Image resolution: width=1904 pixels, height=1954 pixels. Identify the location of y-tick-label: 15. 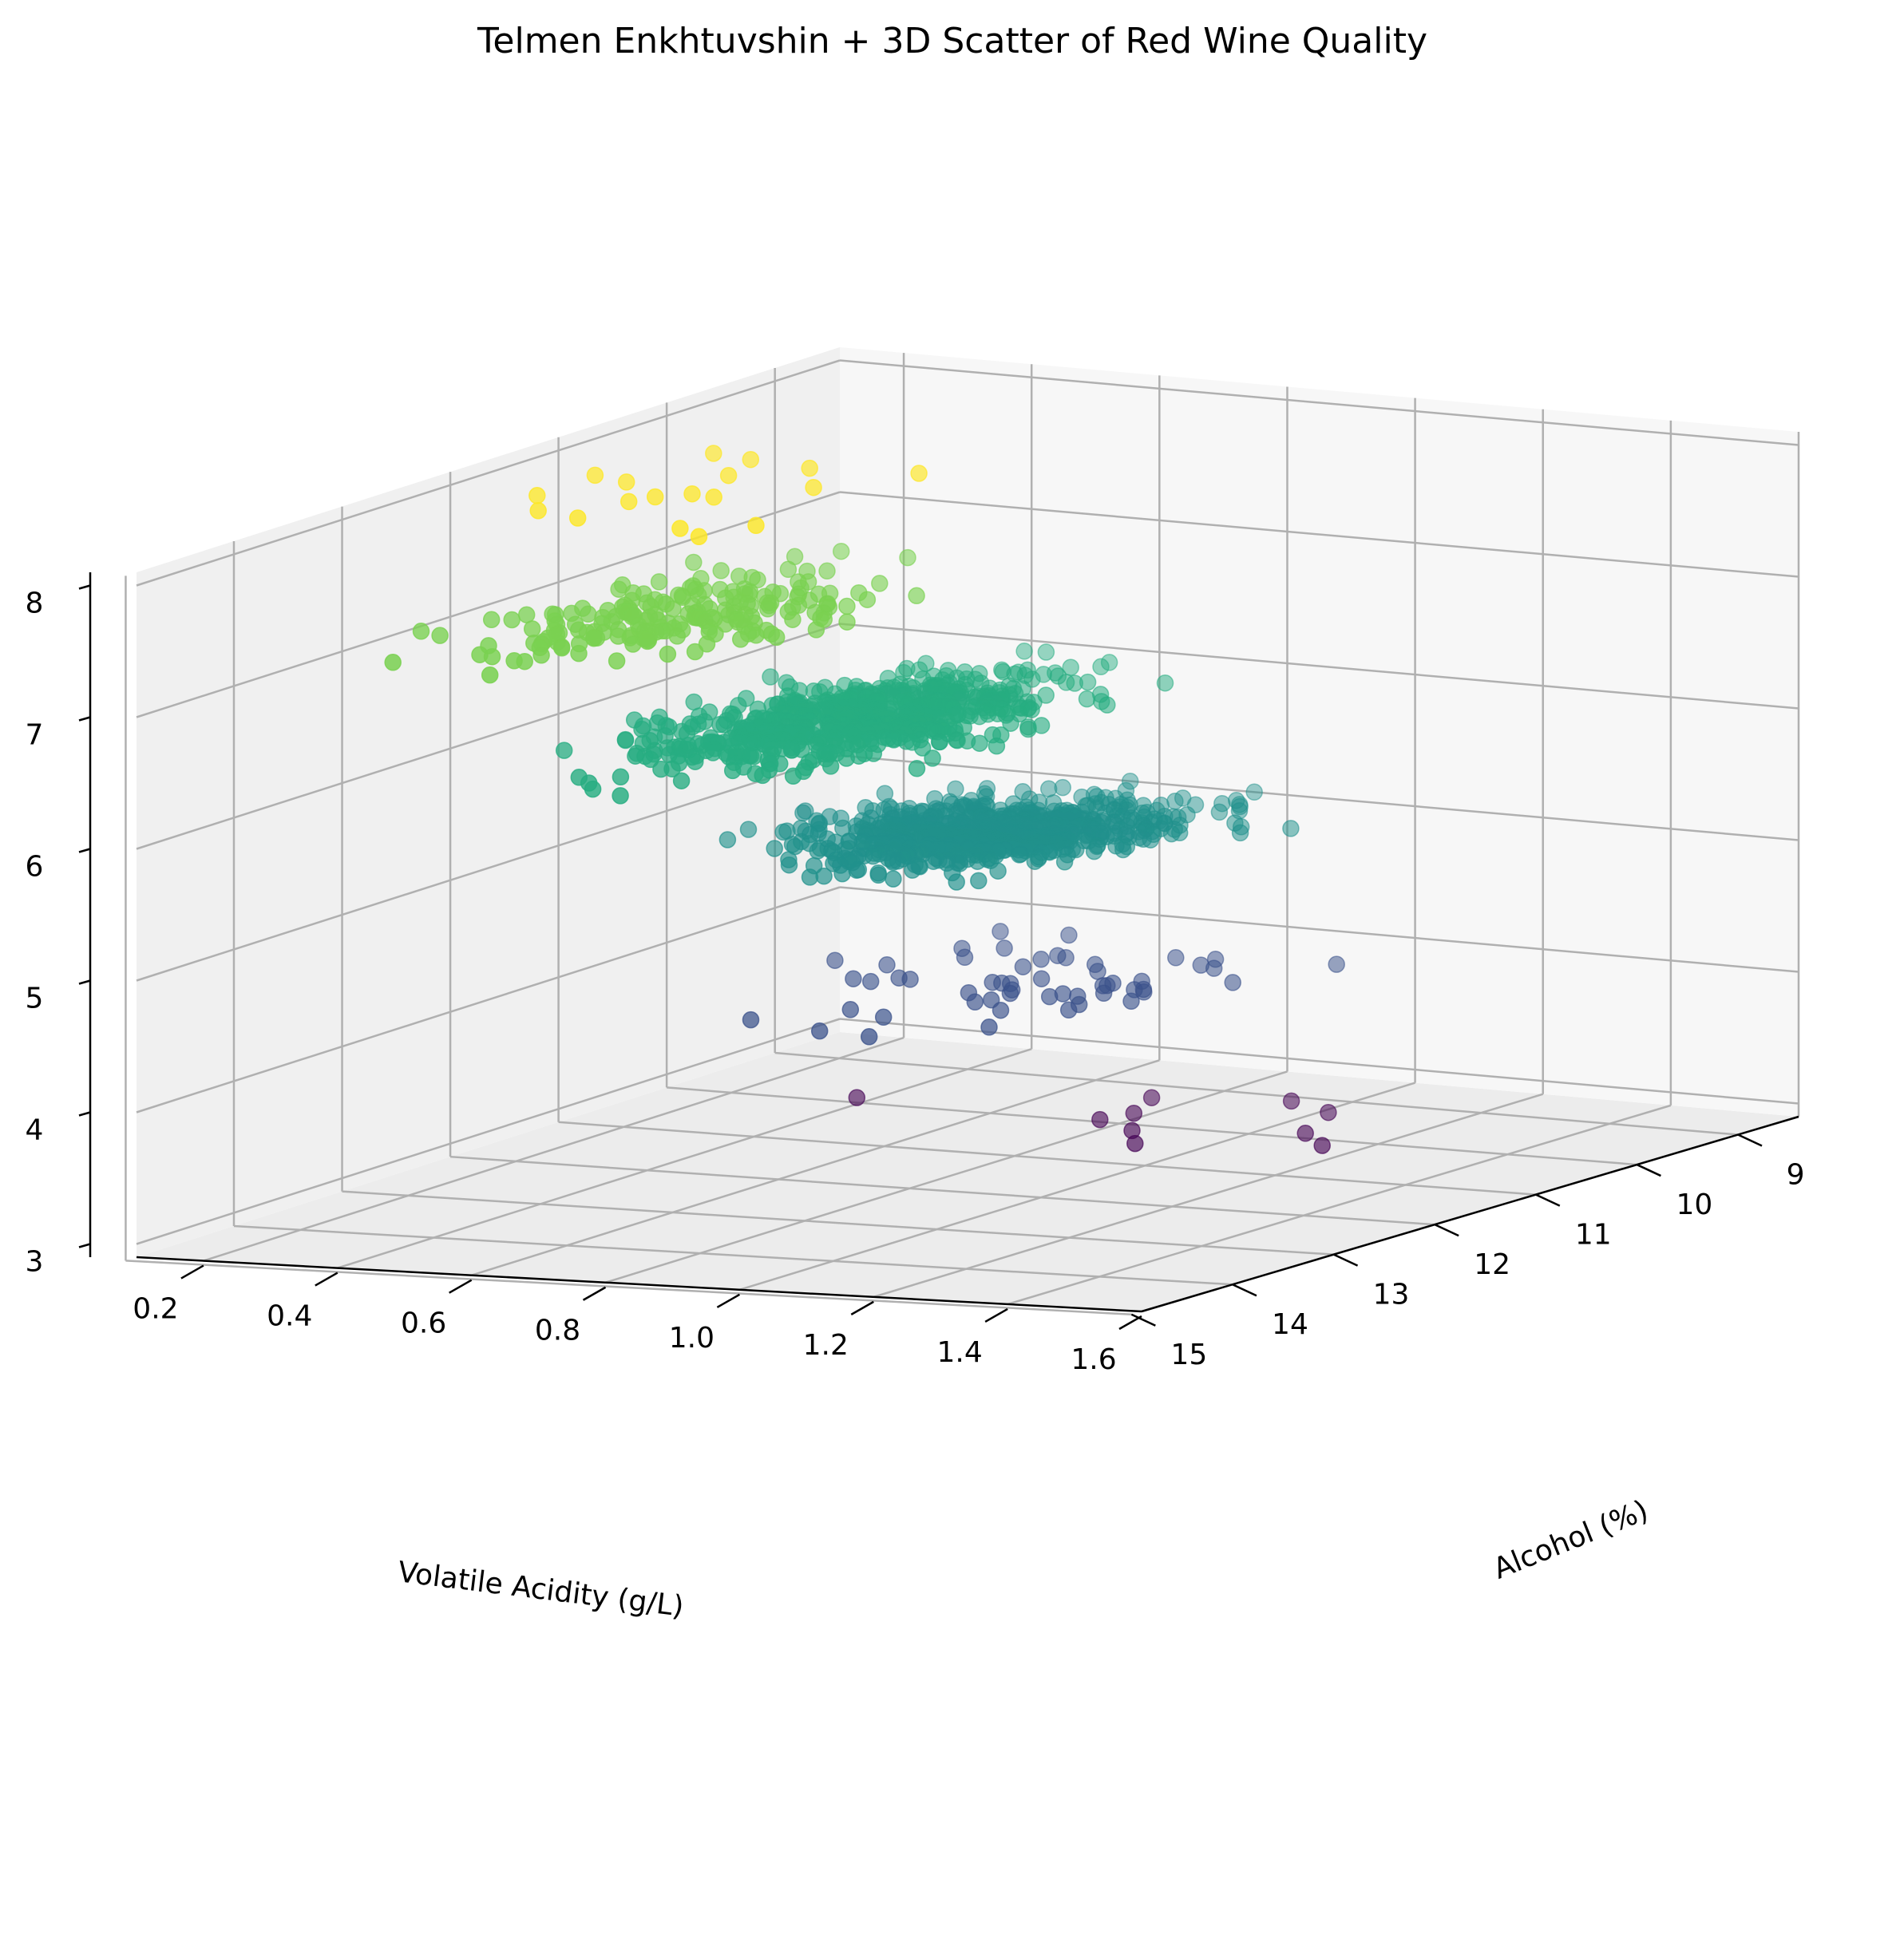
(1188, 1355).